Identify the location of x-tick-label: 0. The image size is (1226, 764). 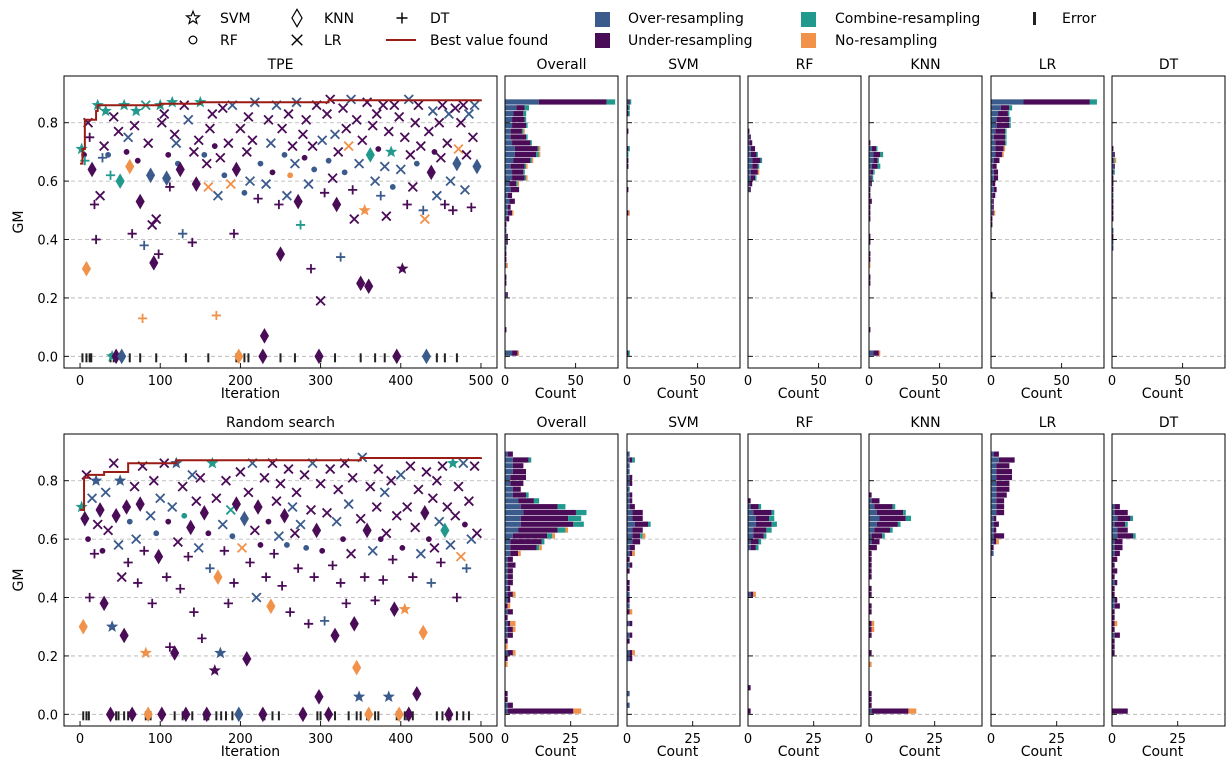
(627, 739).